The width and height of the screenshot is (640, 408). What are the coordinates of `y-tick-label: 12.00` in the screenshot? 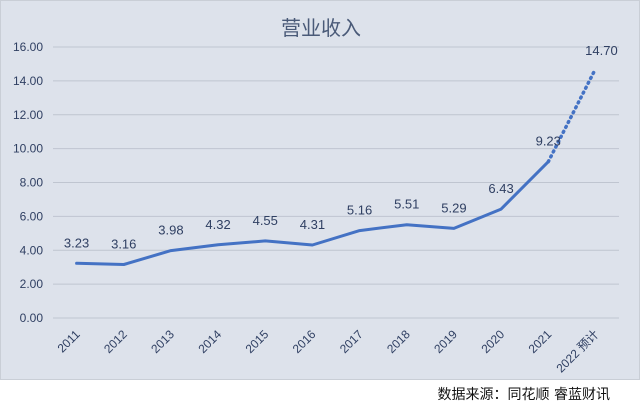 It's located at (28, 115).